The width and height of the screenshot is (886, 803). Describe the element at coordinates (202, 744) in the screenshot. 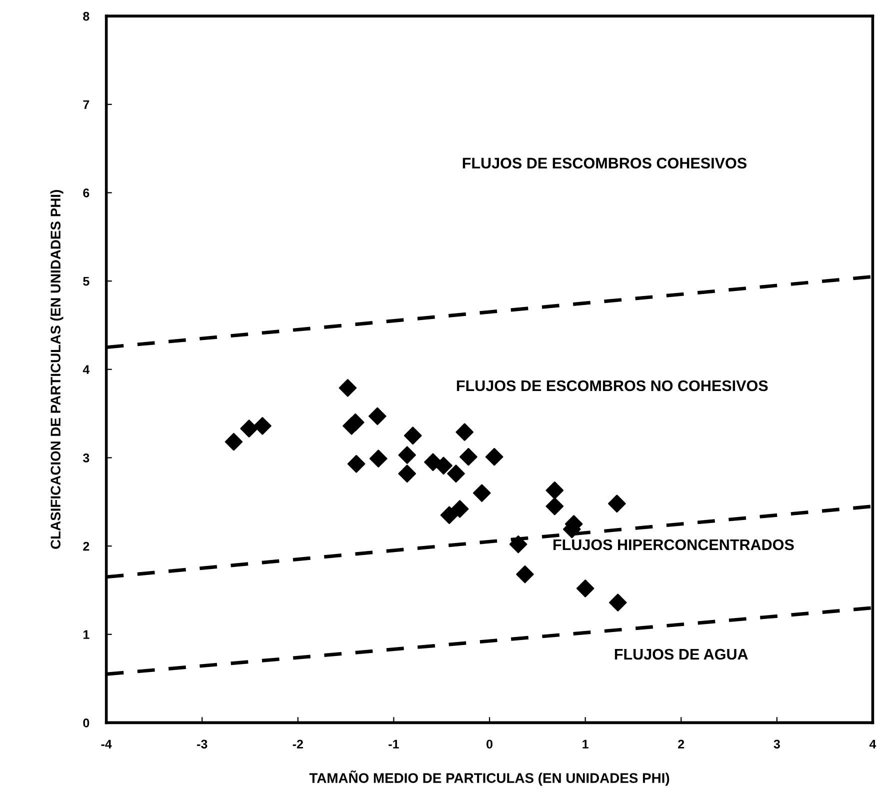

I see `x-tick-label: -3` at that location.